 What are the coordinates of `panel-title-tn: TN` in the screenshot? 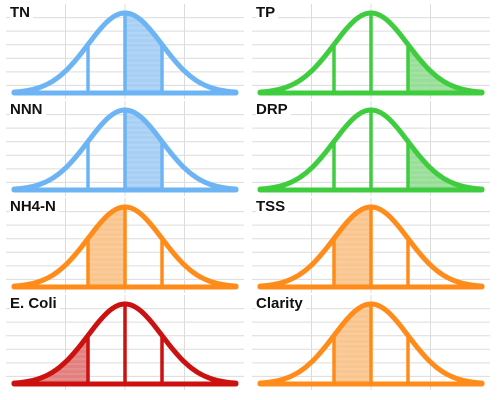 It's located at (21, 13).